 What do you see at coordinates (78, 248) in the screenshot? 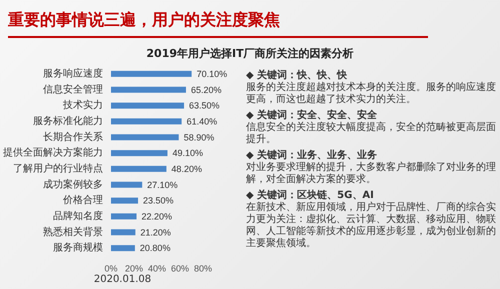
I see `y-tick-label: 服务商规模` at bounding box center [78, 248].